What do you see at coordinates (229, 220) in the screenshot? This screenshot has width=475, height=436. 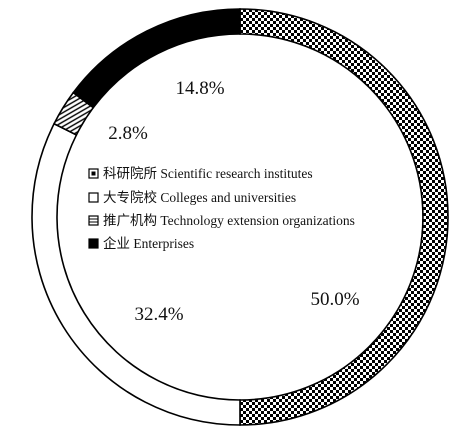 I see `legend-label-extension-orgs: 推广机构 Technology extension organizations` at bounding box center [229, 220].